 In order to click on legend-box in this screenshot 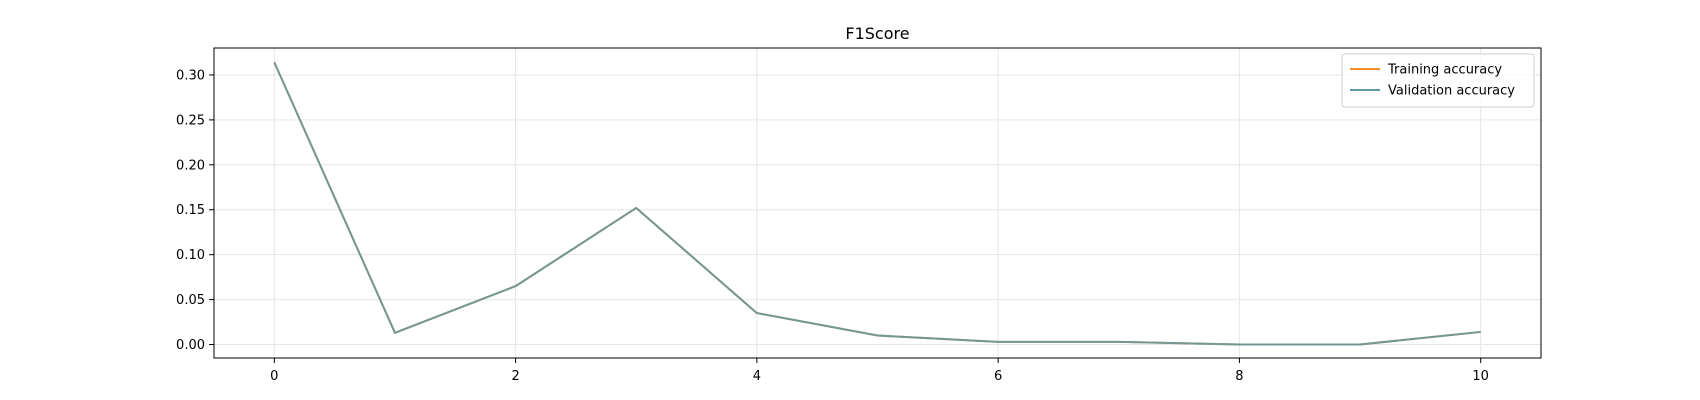, I will do `click(1438, 80)`.